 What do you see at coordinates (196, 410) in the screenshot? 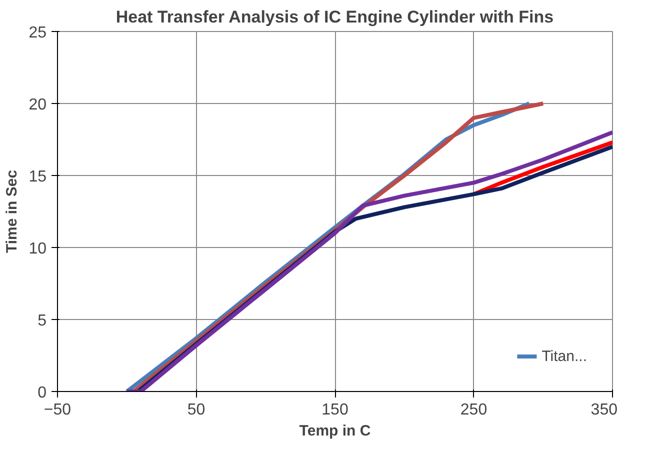
I see `x-tick-label: 50` at bounding box center [196, 410].